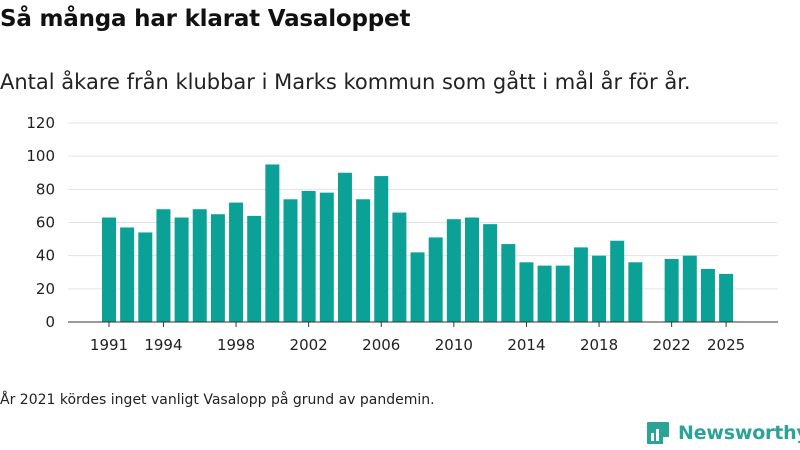 The width and height of the screenshot is (800, 450). What do you see at coordinates (45, 223) in the screenshot?
I see `y-tick-label: 60` at bounding box center [45, 223].